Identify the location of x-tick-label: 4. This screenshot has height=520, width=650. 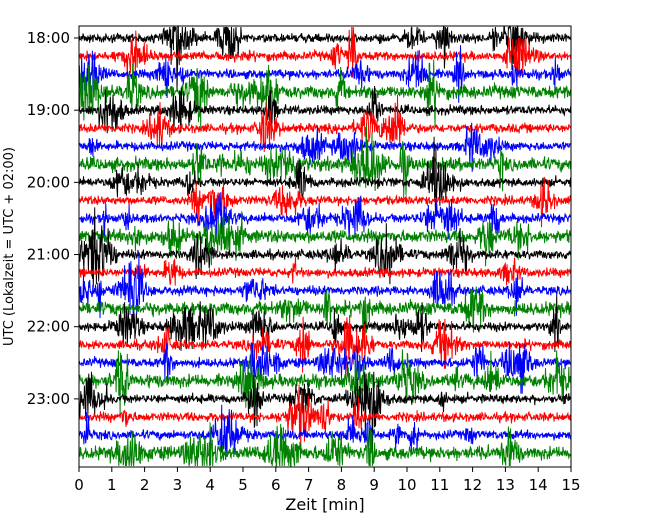
(210, 485).